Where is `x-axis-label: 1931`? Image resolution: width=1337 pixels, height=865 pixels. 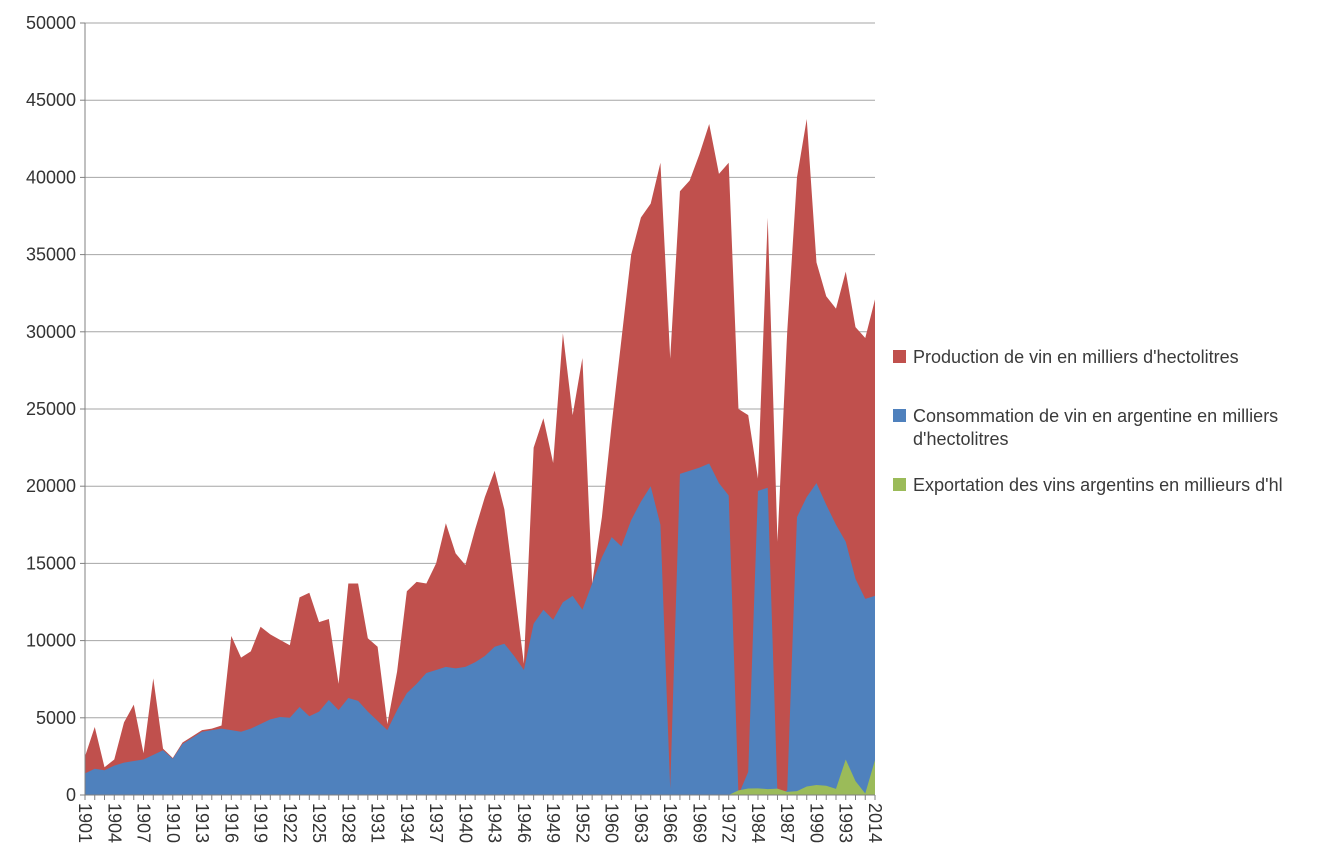 x-axis-label: 1931 is located at coordinates (378, 823).